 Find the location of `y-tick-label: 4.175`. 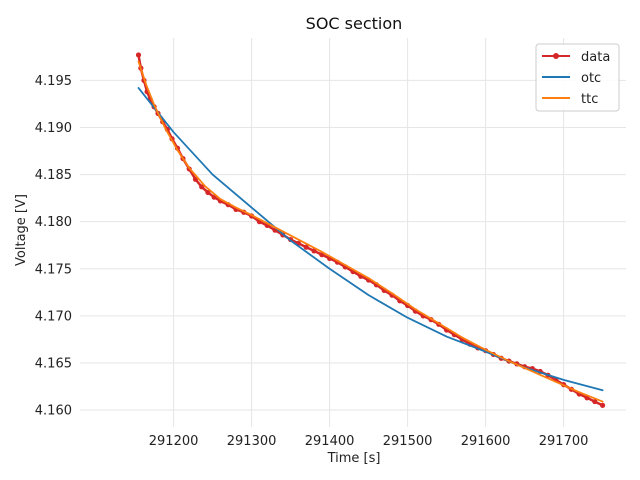

y-tick-label: 4.175 is located at coordinates (53, 269).